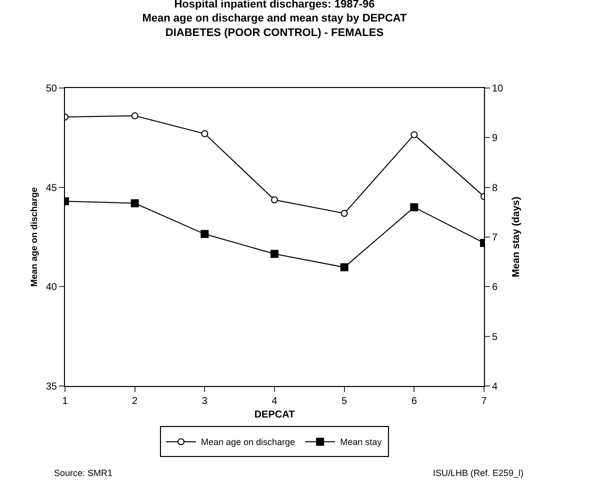 This screenshot has width=598, height=488. Describe the element at coordinates (34, 237) in the screenshot. I see `y-axis-title: Mean age on discharge` at that location.